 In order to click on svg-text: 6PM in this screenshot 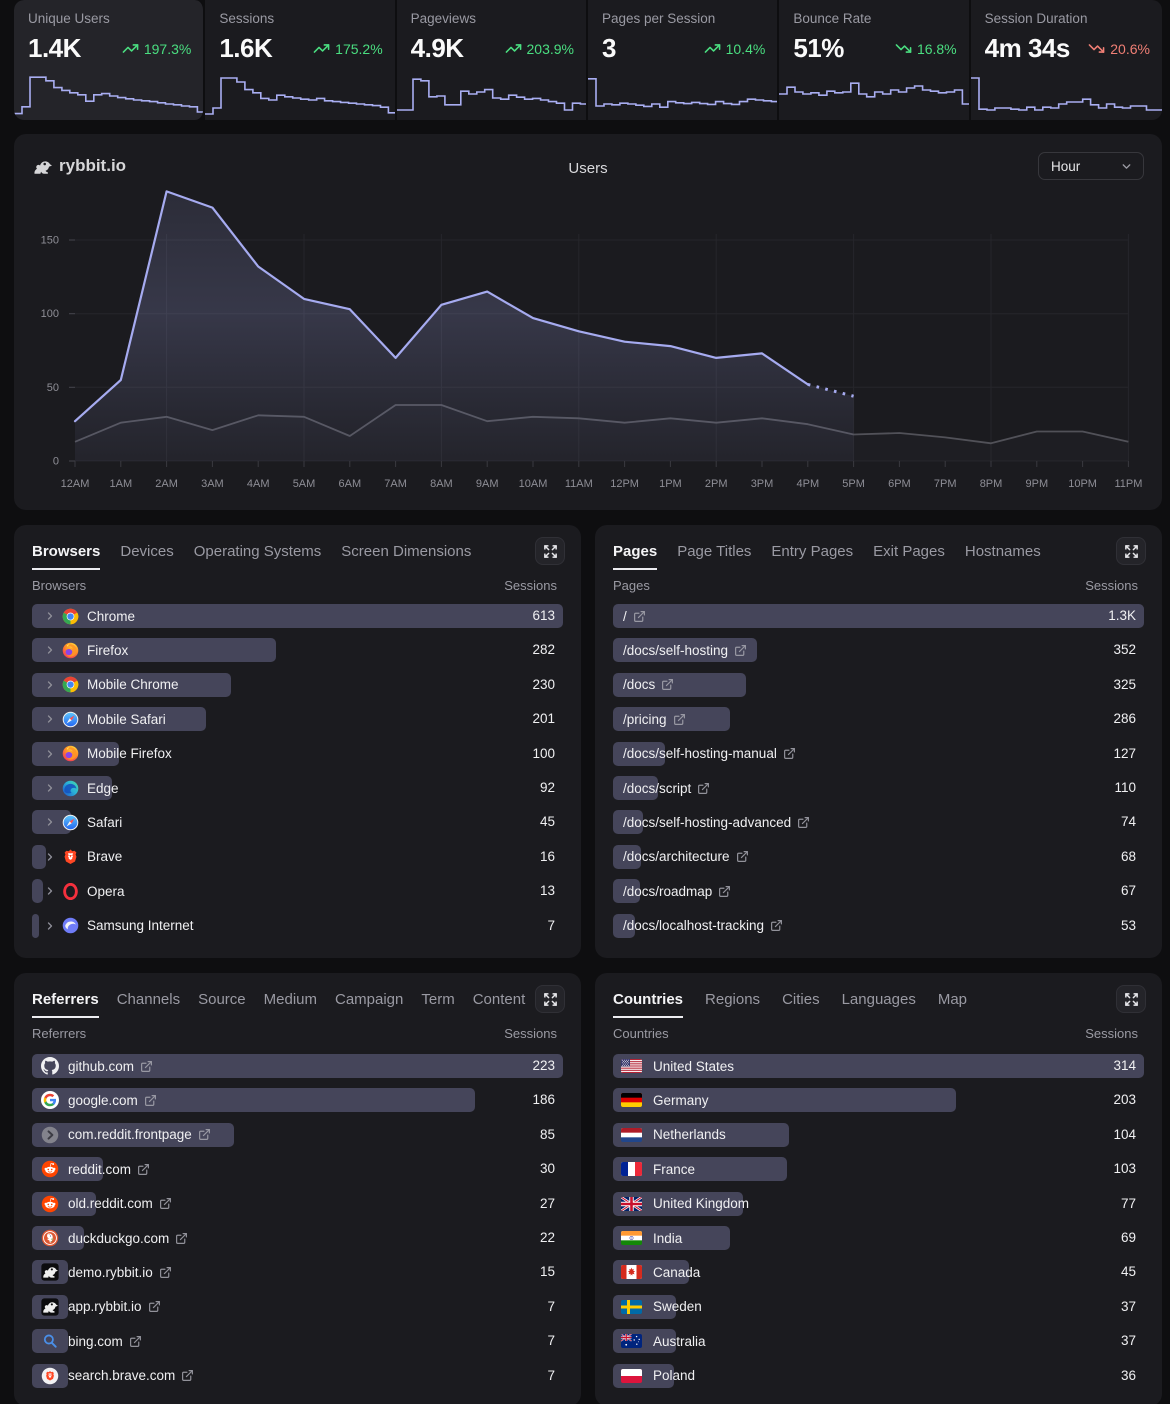, I will do `click(899, 484)`.